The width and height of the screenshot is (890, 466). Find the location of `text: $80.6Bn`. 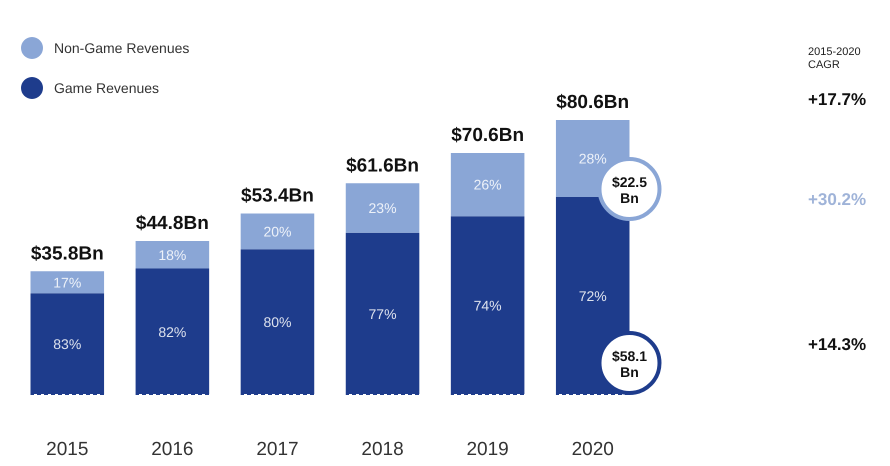

text: $80.6Bn is located at coordinates (593, 102).